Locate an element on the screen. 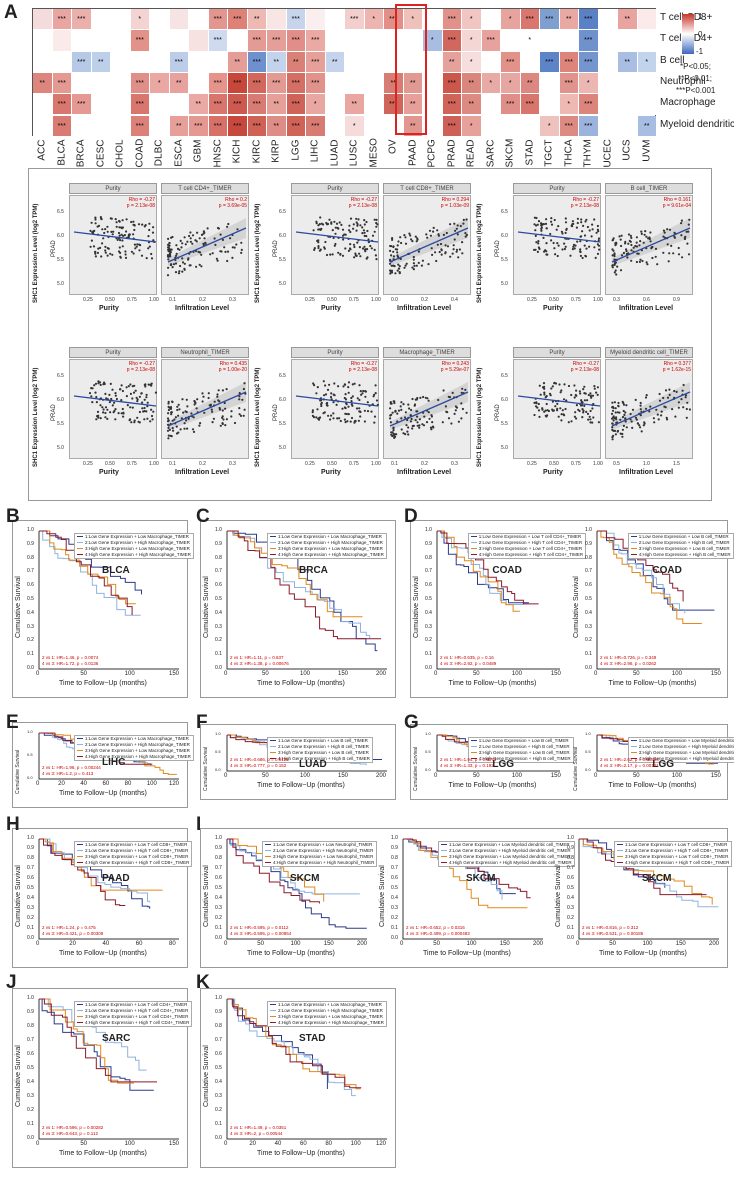 This screenshot has width=734, height=1178. km-curve is located at coordinates (299, 584).